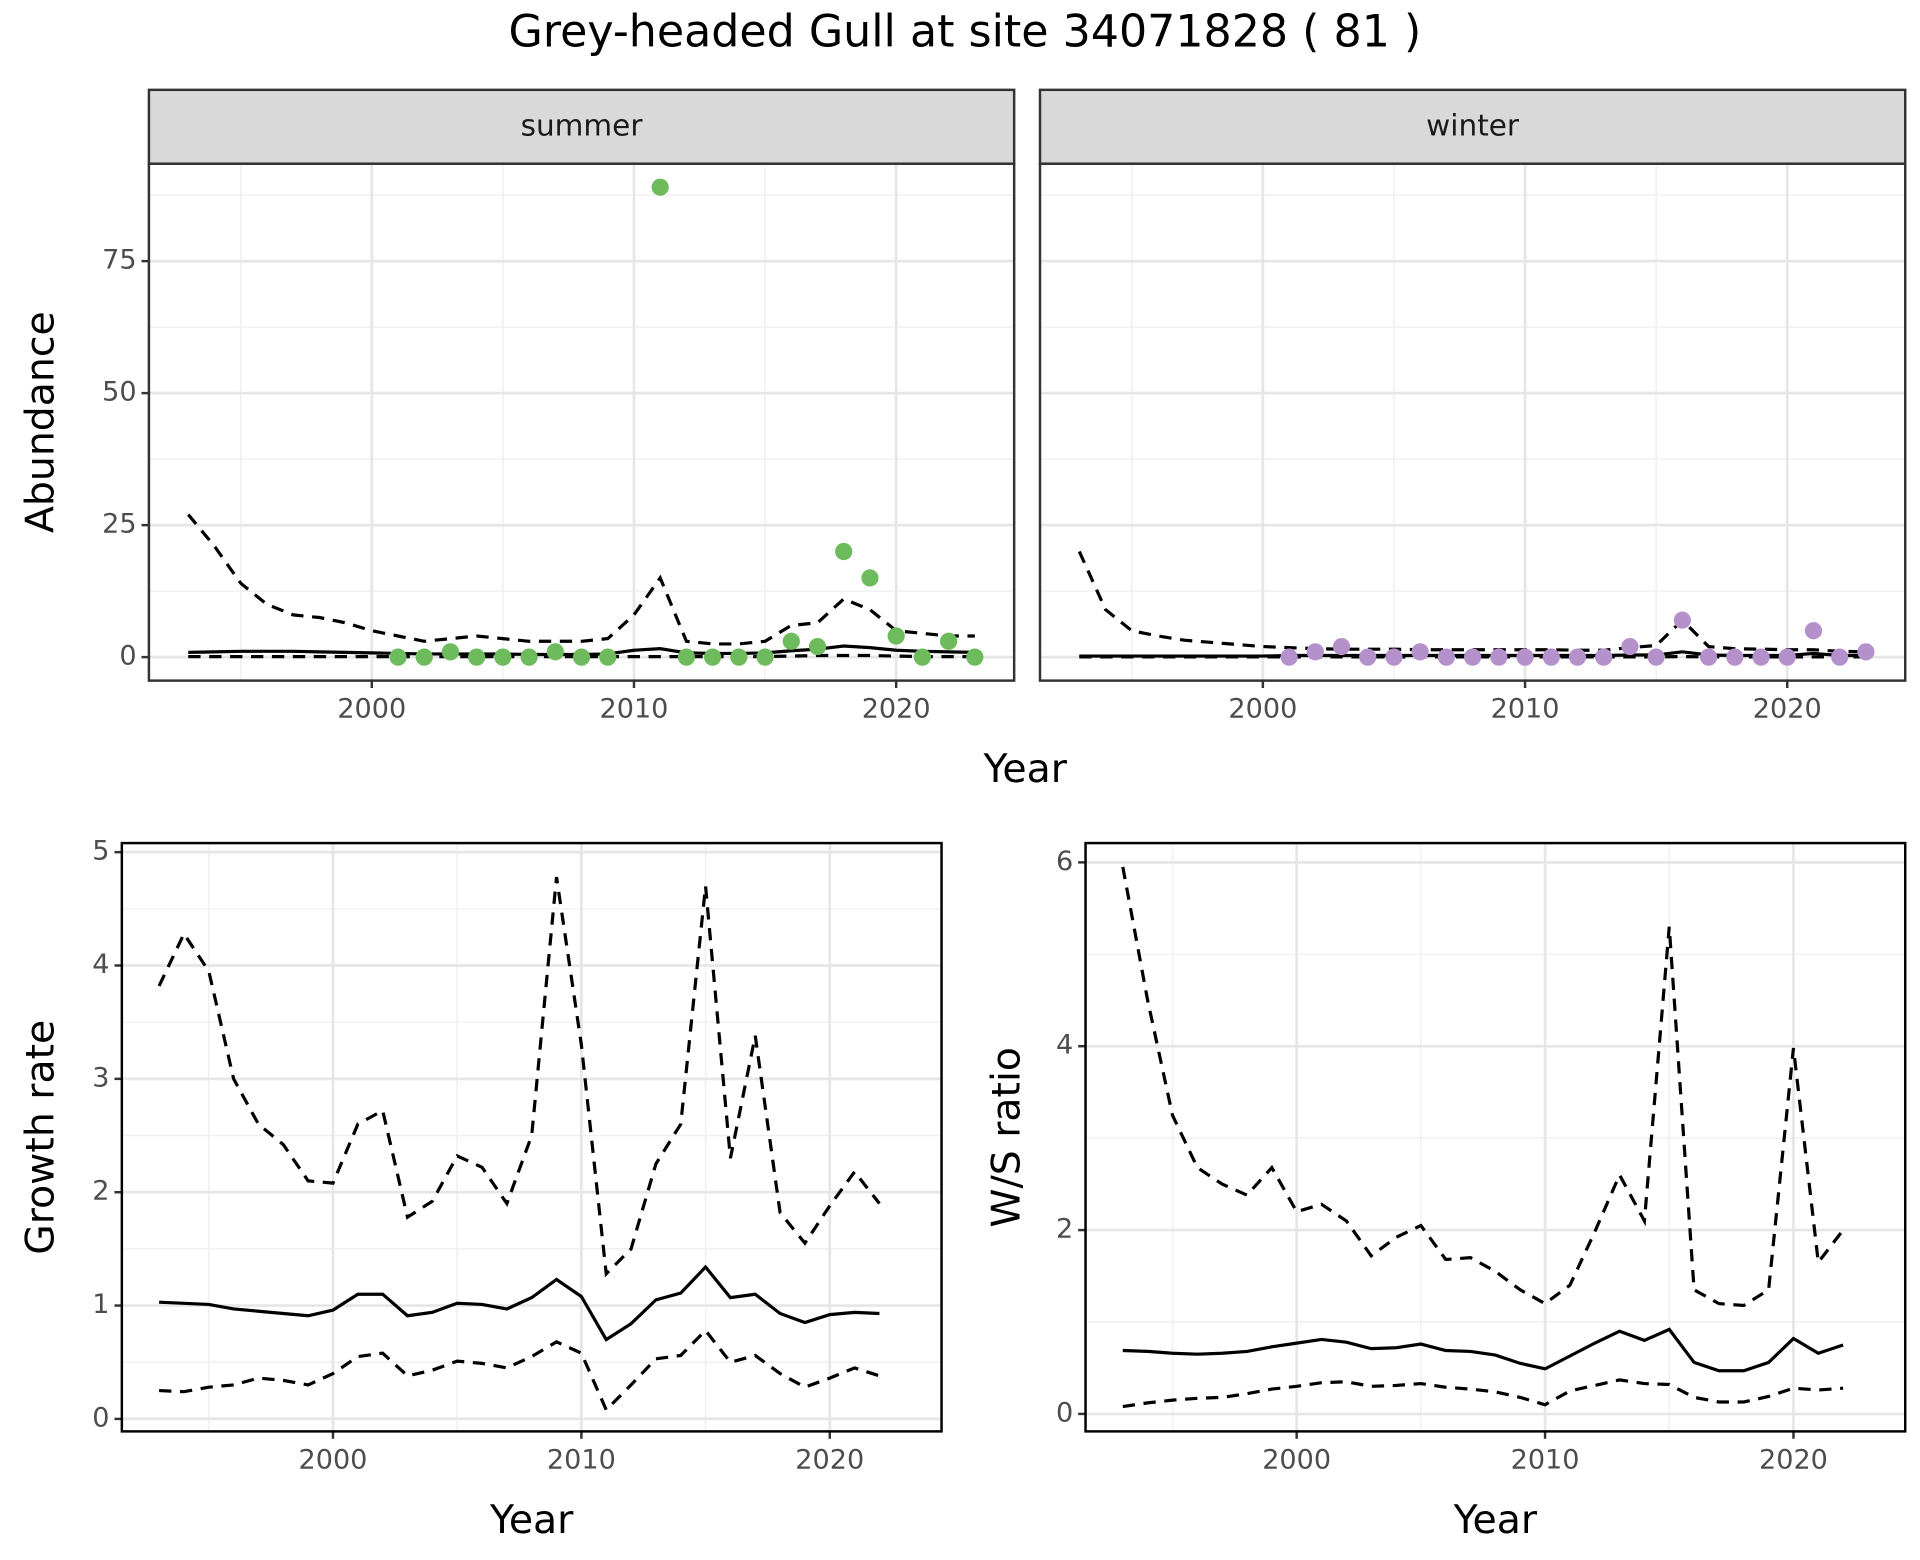 The width and height of the screenshot is (1920, 1560). Describe the element at coordinates (1064, 861) in the screenshot. I see `y-tick-label: 6` at that location.